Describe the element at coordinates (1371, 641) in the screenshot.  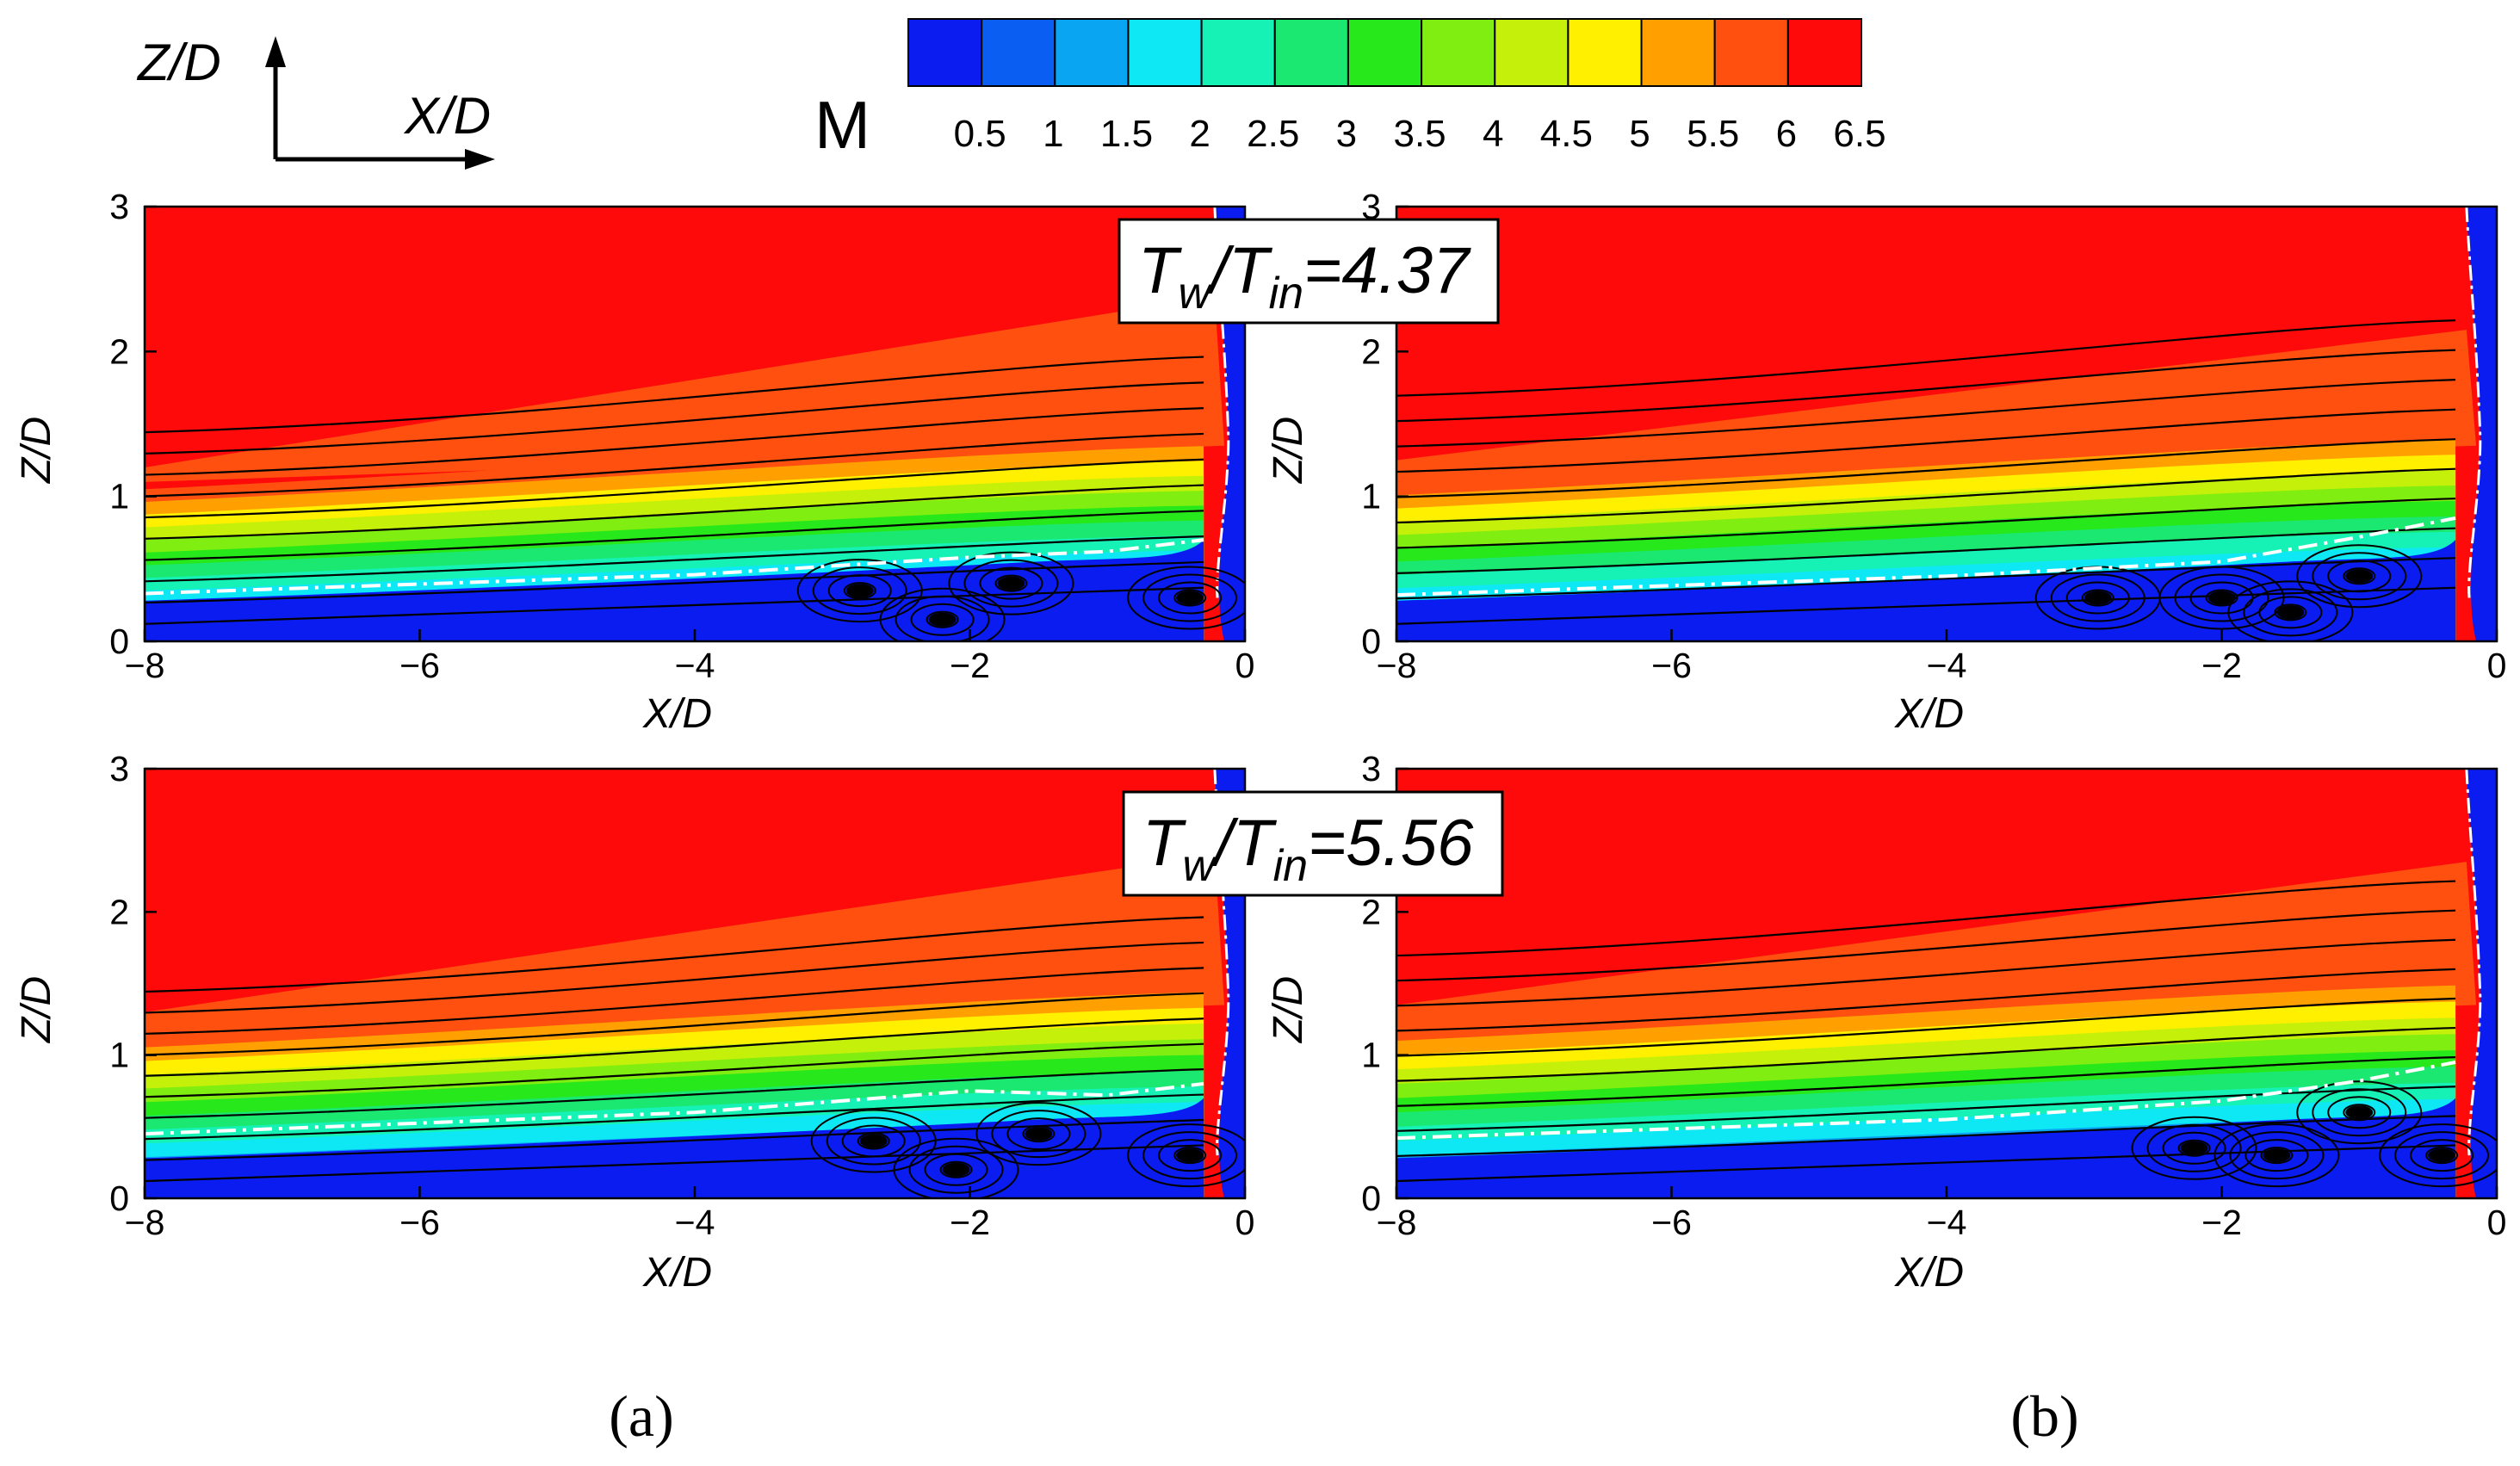
I see `y-tick-label: 0` at that location.